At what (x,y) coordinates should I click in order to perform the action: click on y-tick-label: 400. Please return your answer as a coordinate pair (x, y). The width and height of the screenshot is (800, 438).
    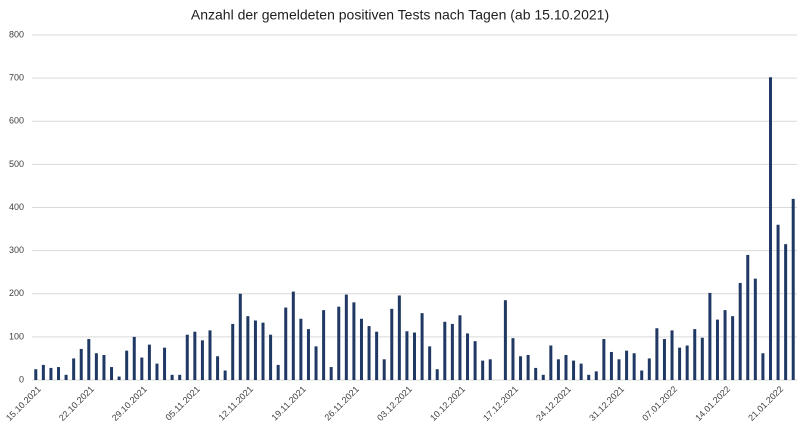
    Looking at the image, I should click on (16, 207).